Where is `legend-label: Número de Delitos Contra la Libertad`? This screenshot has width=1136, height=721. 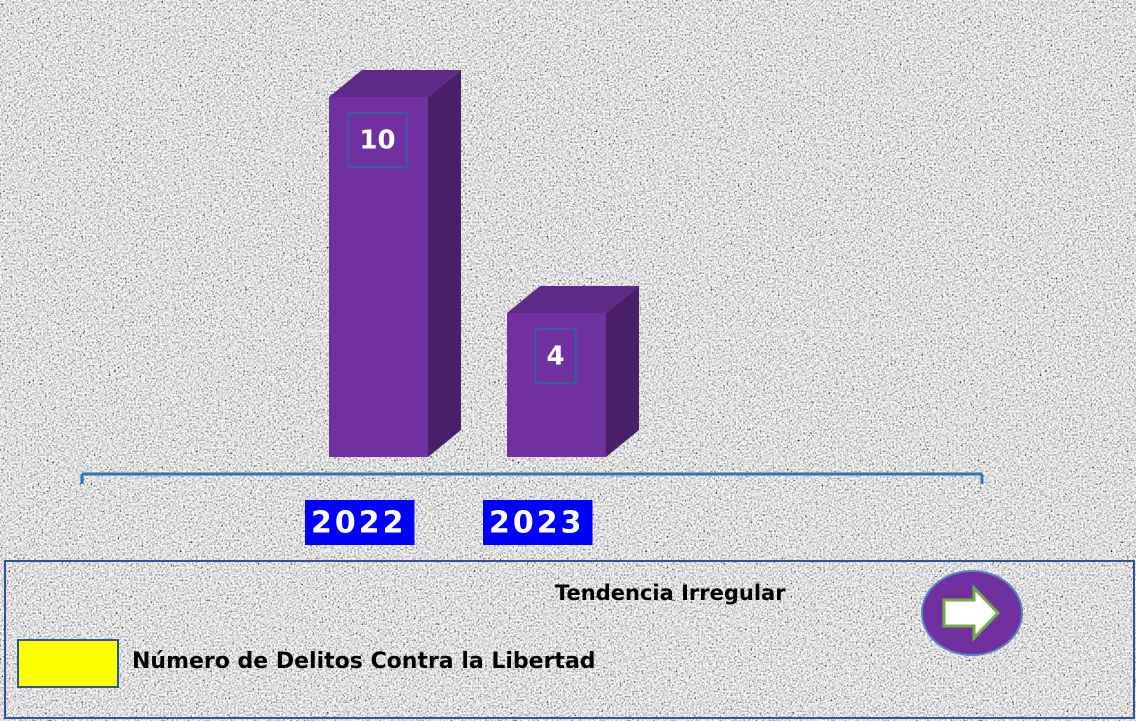 legend-label: Número de Delitos Contra la Libertad is located at coordinates (364, 661).